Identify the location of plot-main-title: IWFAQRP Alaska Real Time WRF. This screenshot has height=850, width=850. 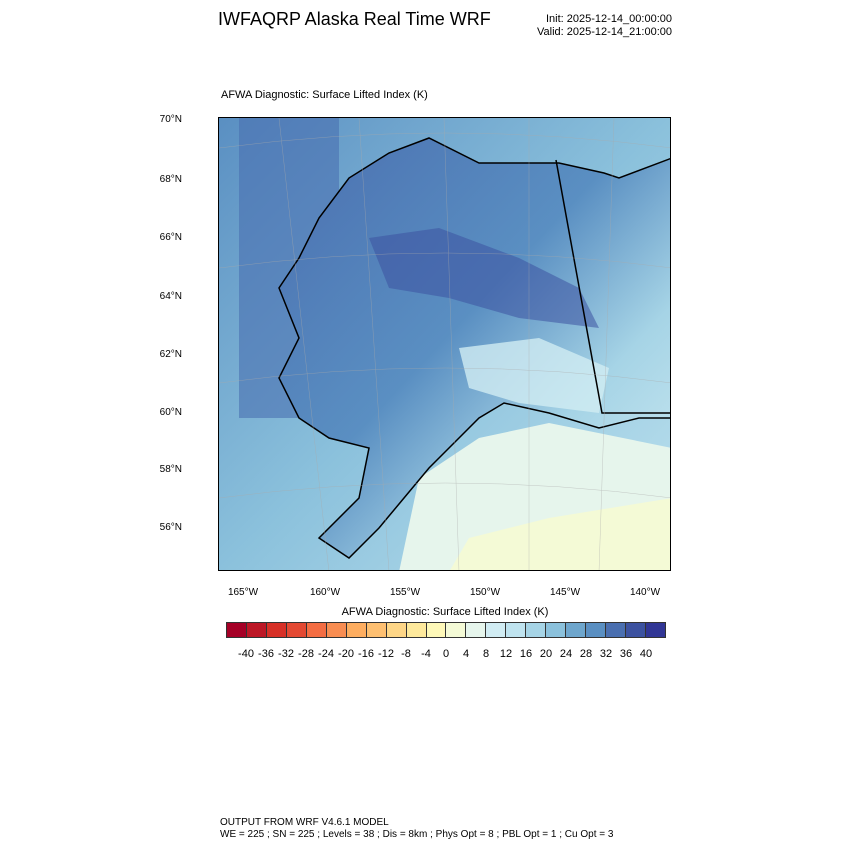
(354, 19).